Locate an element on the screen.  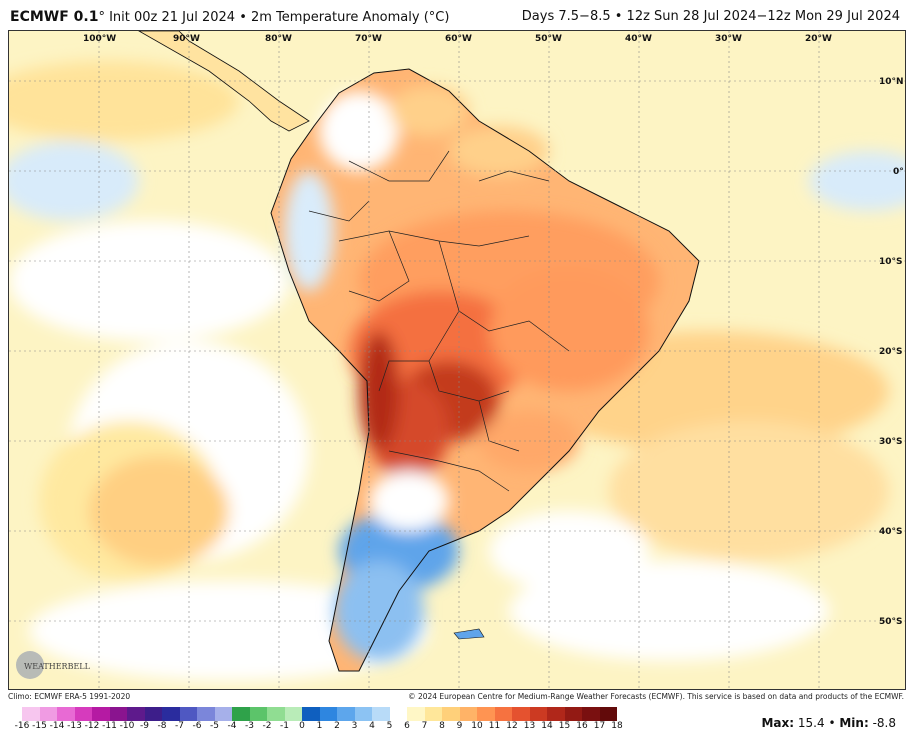
colorbar-tick-label: -14 is located at coordinates (57, 726).